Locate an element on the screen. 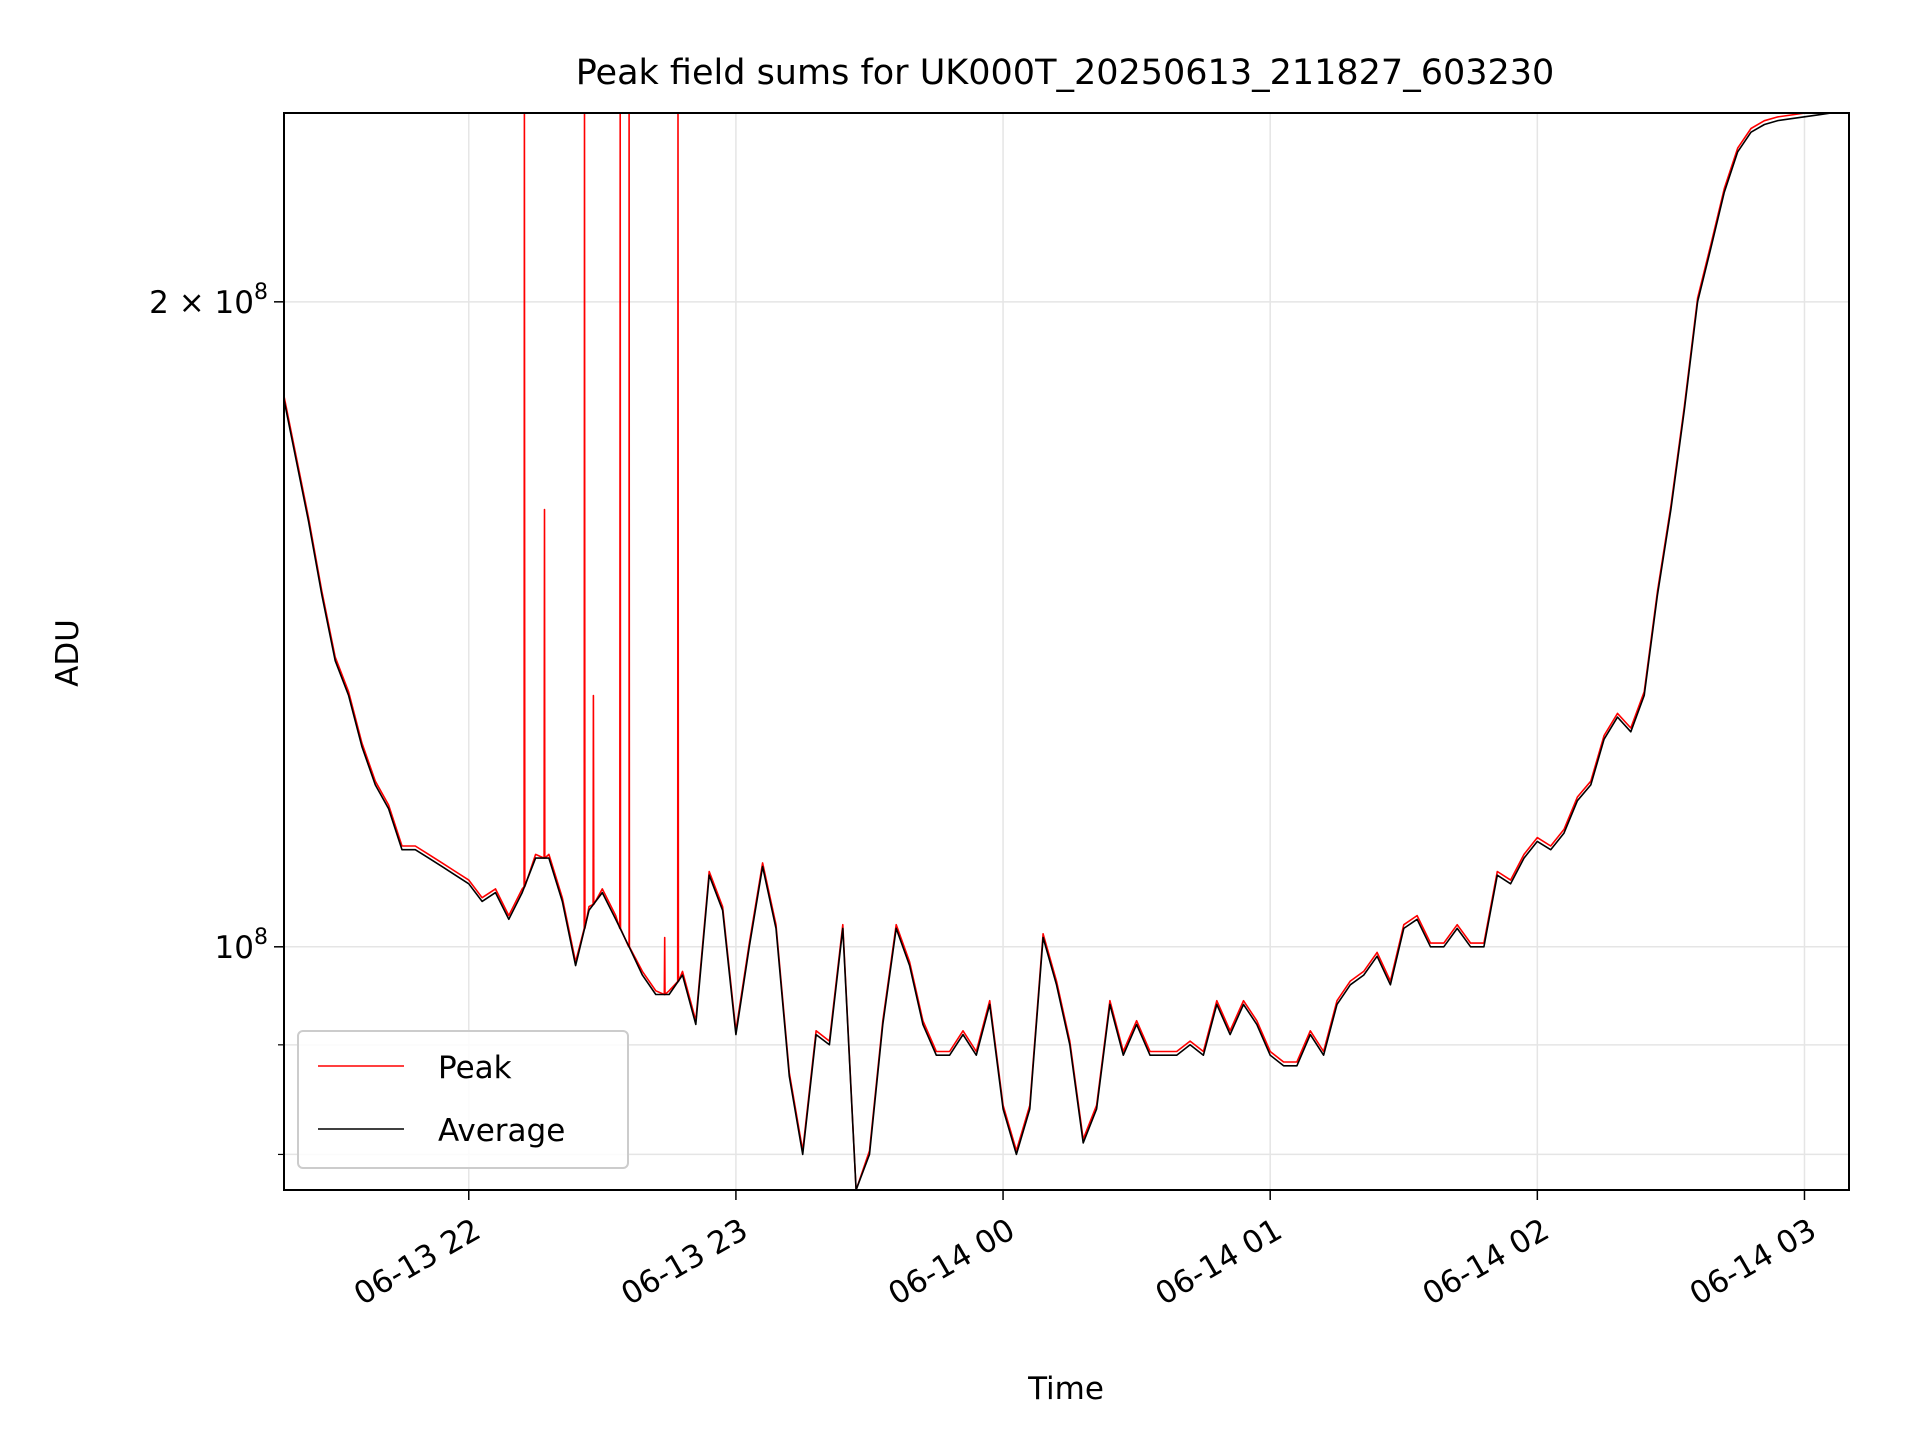  y-axis-label: ADU is located at coordinates (68, 653).